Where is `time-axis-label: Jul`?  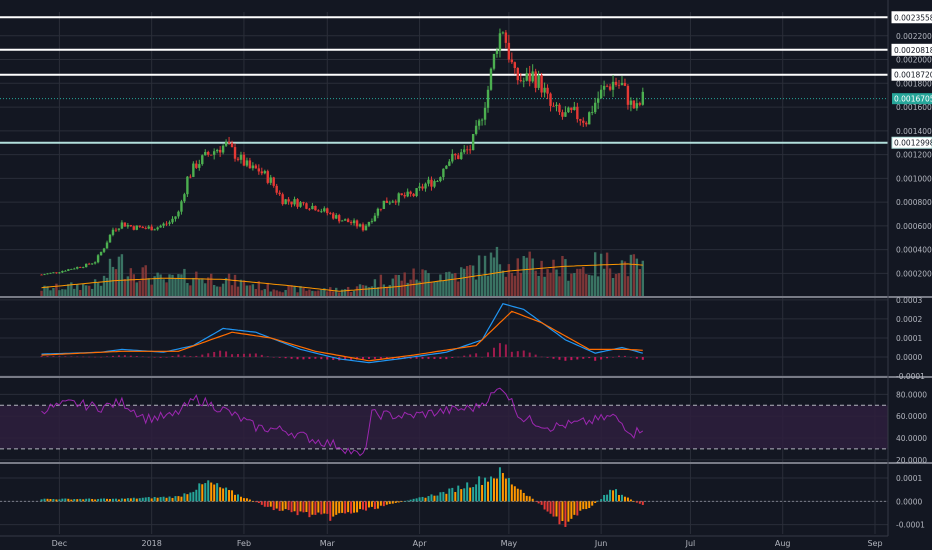
time-axis-label: Jul is located at coordinates (690, 543).